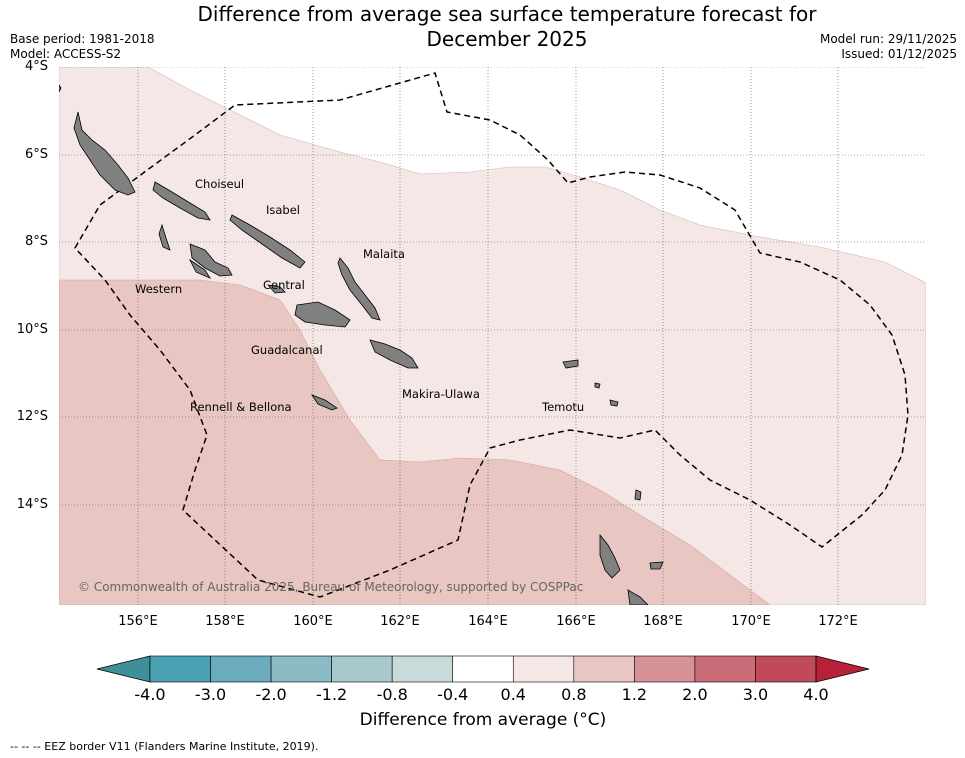 Image resolution: width=965 pixels, height=758 pixels. Describe the element at coordinates (574, 694) in the screenshot. I see `colorbar-tick-label: 0.8` at that location.